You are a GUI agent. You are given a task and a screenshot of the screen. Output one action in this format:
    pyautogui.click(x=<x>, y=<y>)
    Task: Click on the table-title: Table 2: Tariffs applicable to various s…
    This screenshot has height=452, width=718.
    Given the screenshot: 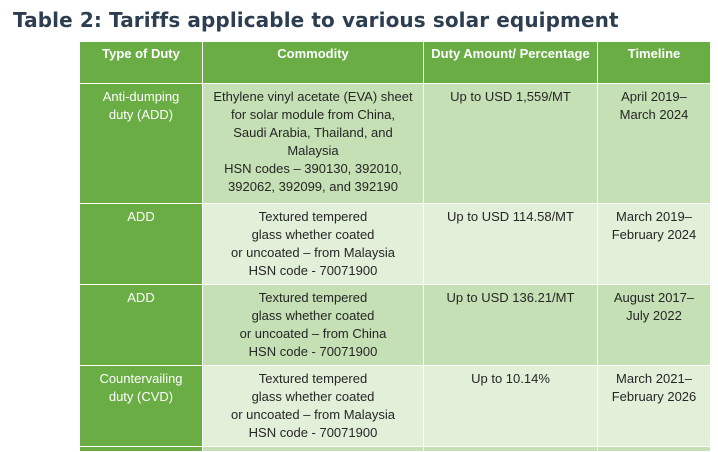 What is the action you would take?
    pyautogui.click(x=316, y=20)
    